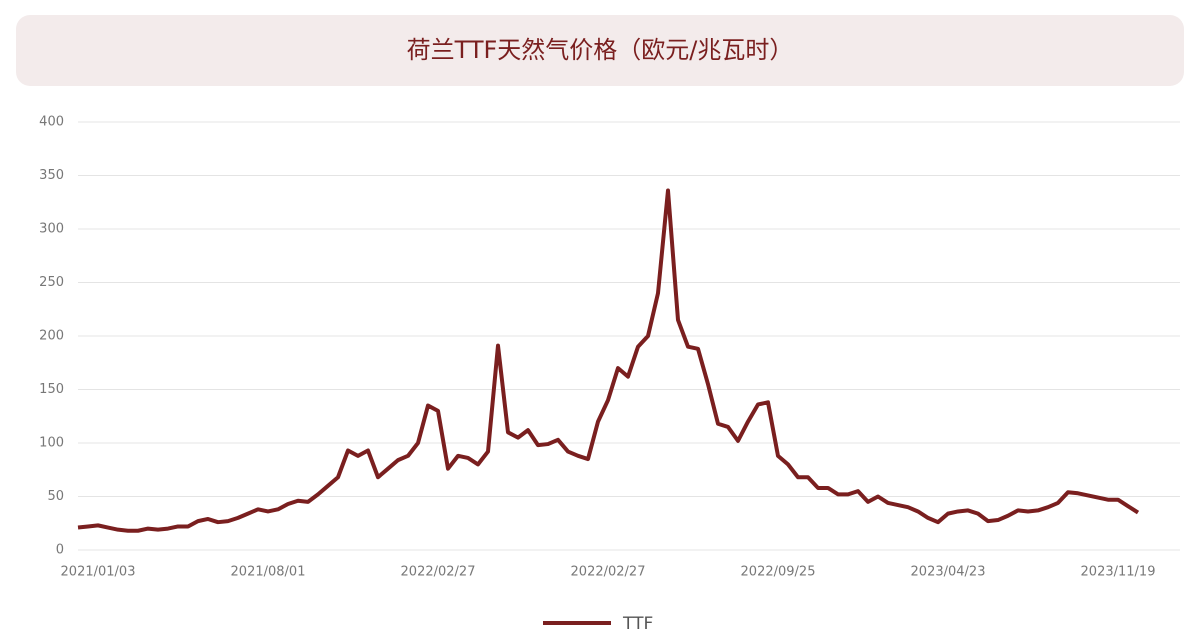  I want to click on x-tick-label: 2021/01/03, so click(98, 572).